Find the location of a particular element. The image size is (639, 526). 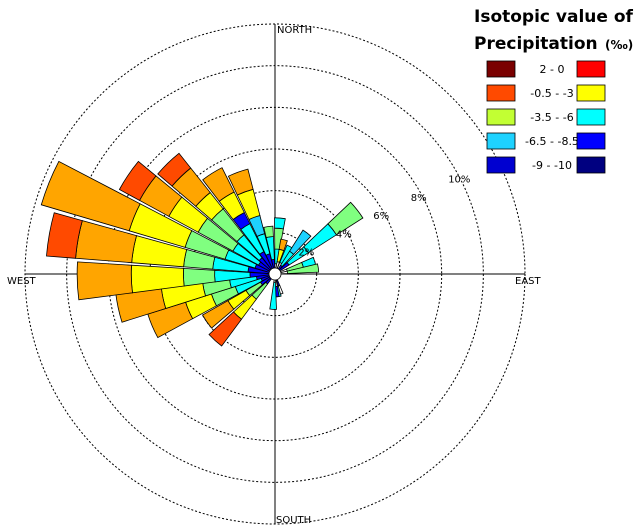

legend-row: -3.5 - -6 is located at coordinates (546, 117).